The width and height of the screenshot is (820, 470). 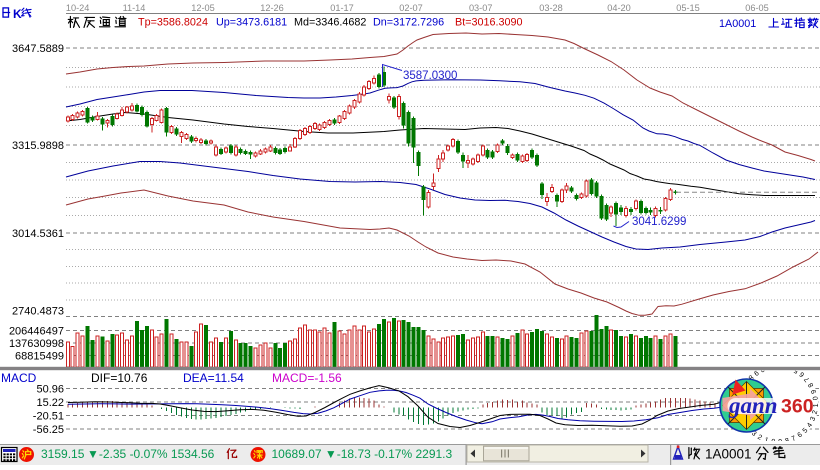 I want to click on svg-text: 15.22, so click(x=50, y=403).